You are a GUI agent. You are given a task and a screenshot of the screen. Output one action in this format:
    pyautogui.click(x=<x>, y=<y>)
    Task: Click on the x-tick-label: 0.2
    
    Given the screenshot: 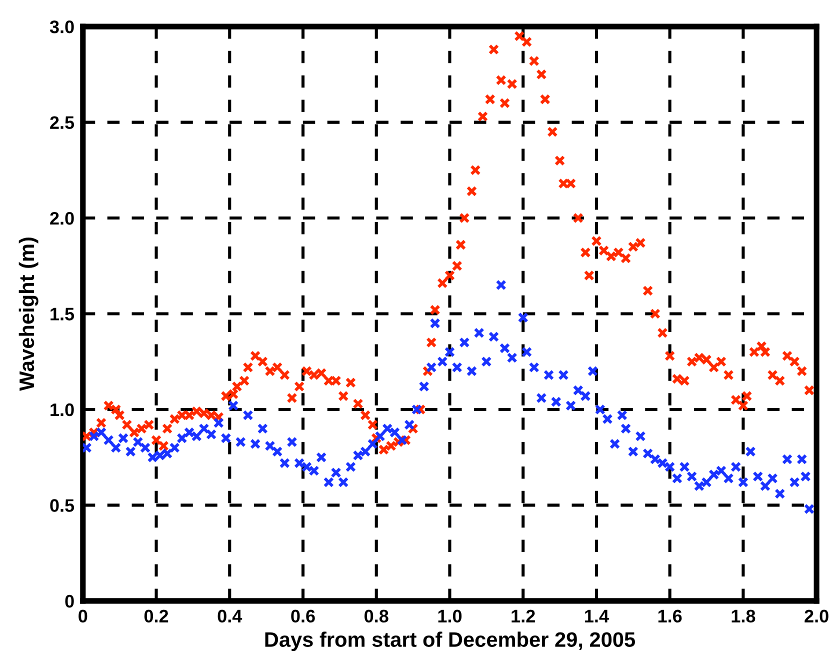 What is the action you would take?
    pyautogui.click(x=156, y=616)
    